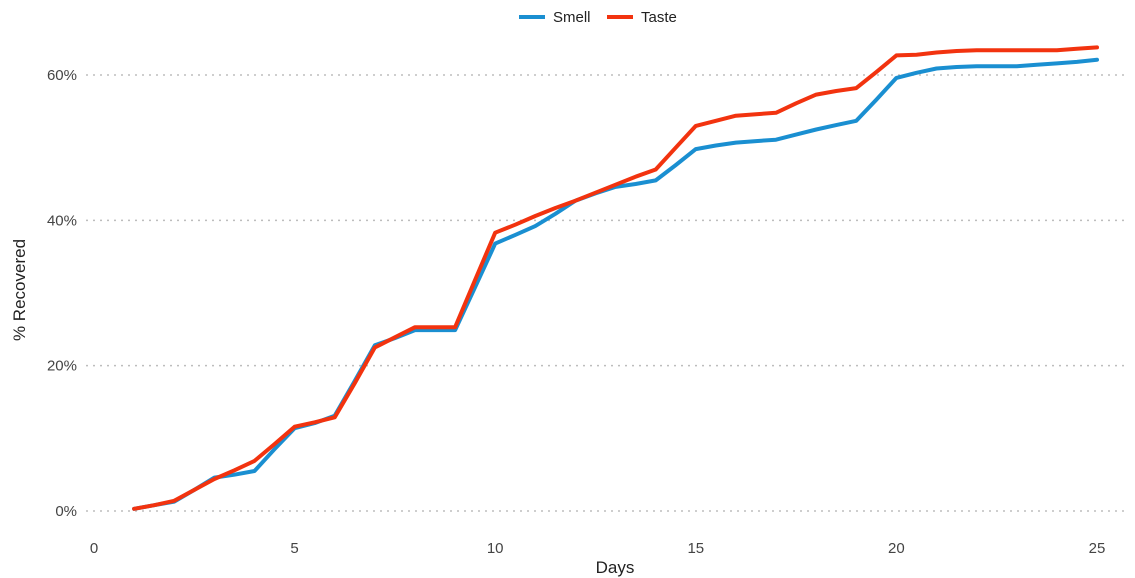  What do you see at coordinates (66, 511) in the screenshot?
I see `y-tick-label: 0%` at bounding box center [66, 511].